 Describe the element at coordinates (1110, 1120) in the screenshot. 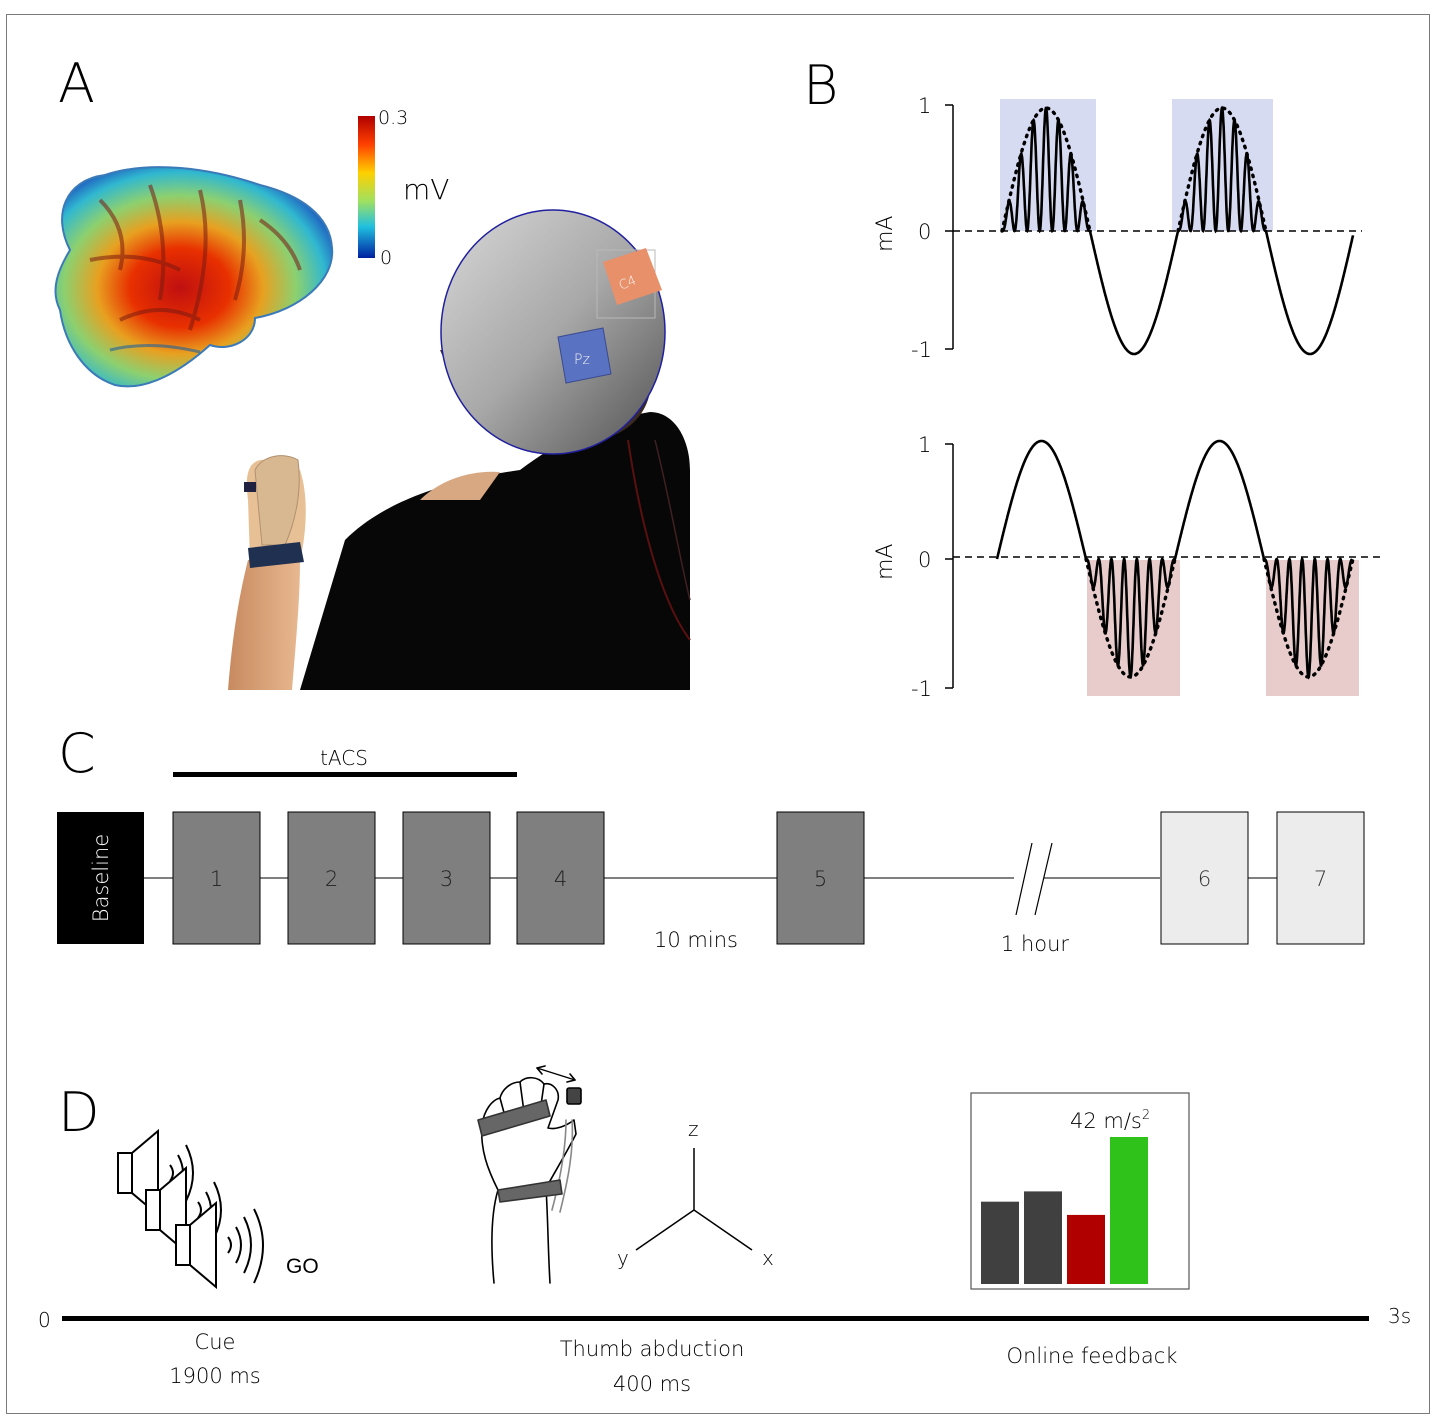

I see `feedback-value-label: 42 m/s2` at that location.